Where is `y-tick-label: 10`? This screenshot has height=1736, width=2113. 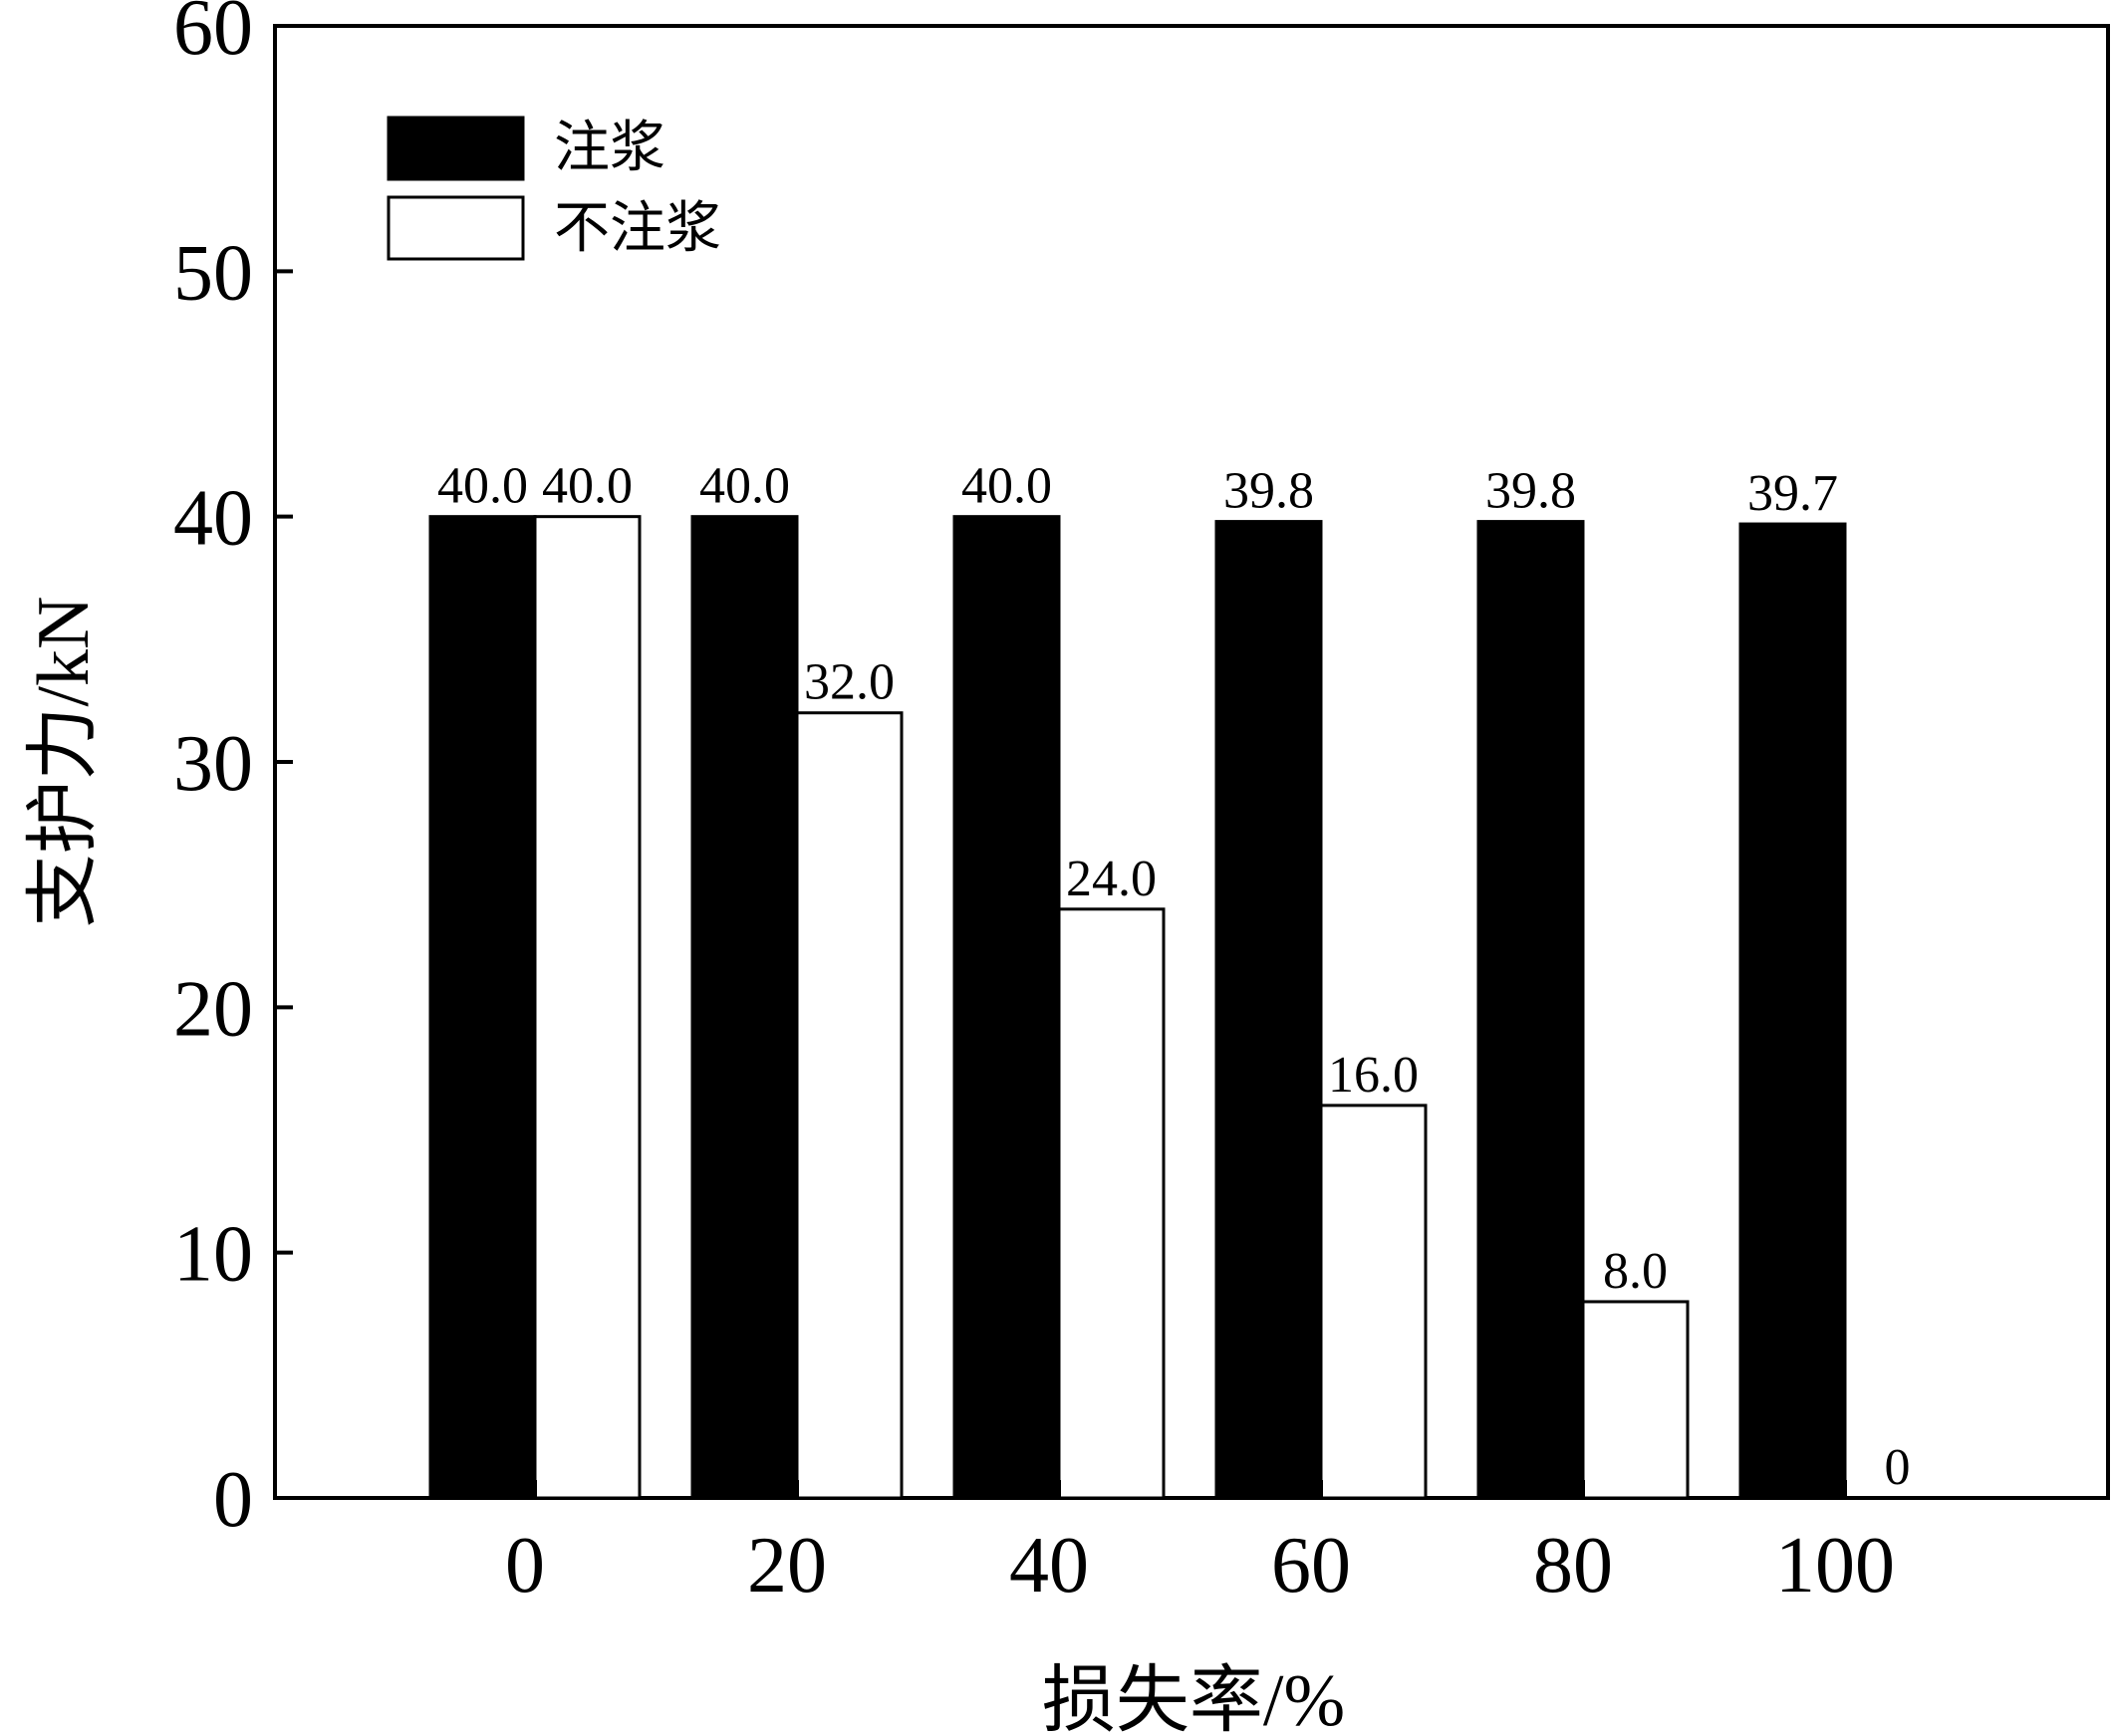 y-tick-label: 10 is located at coordinates (213, 1255).